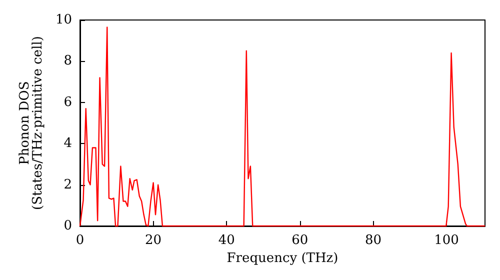  What do you see at coordinates (68, 102) in the screenshot?
I see `y-tick-label: 6` at bounding box center [68, 102].